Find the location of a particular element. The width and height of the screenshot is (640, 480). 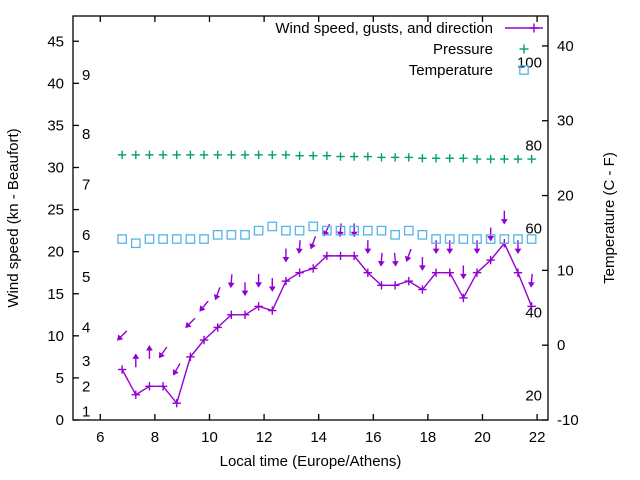

y2-axis-title: Temperature (C - F) is located at coordinates (609, 218).